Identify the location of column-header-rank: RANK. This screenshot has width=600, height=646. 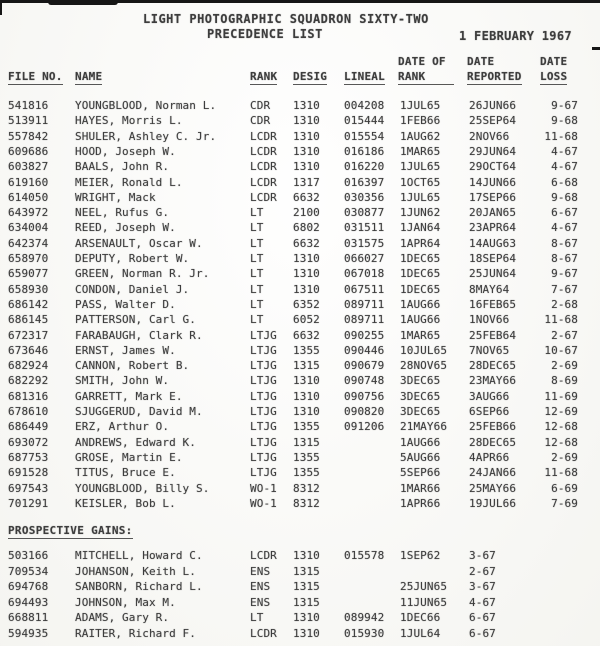
(264, 77).